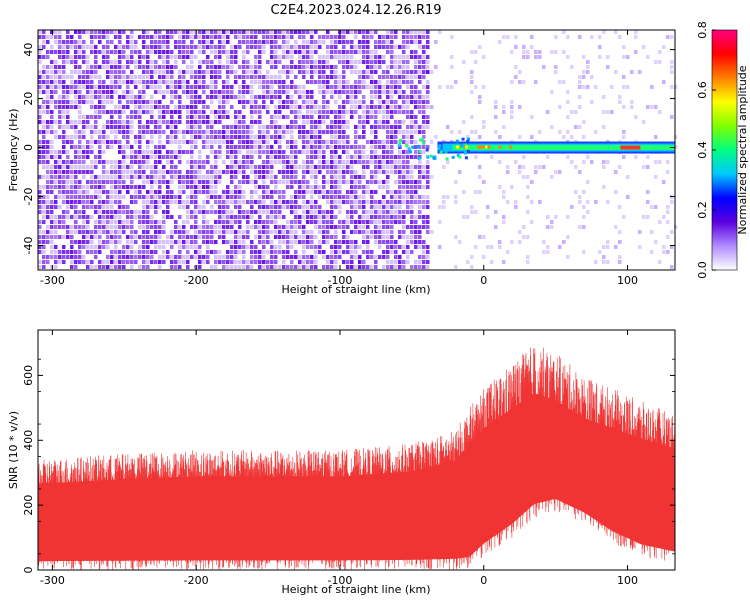  What do you see at coordinates (28, 375) in the screenshot?
I see `snr-y-tick-label: 600` at bounding box center [28, 375].